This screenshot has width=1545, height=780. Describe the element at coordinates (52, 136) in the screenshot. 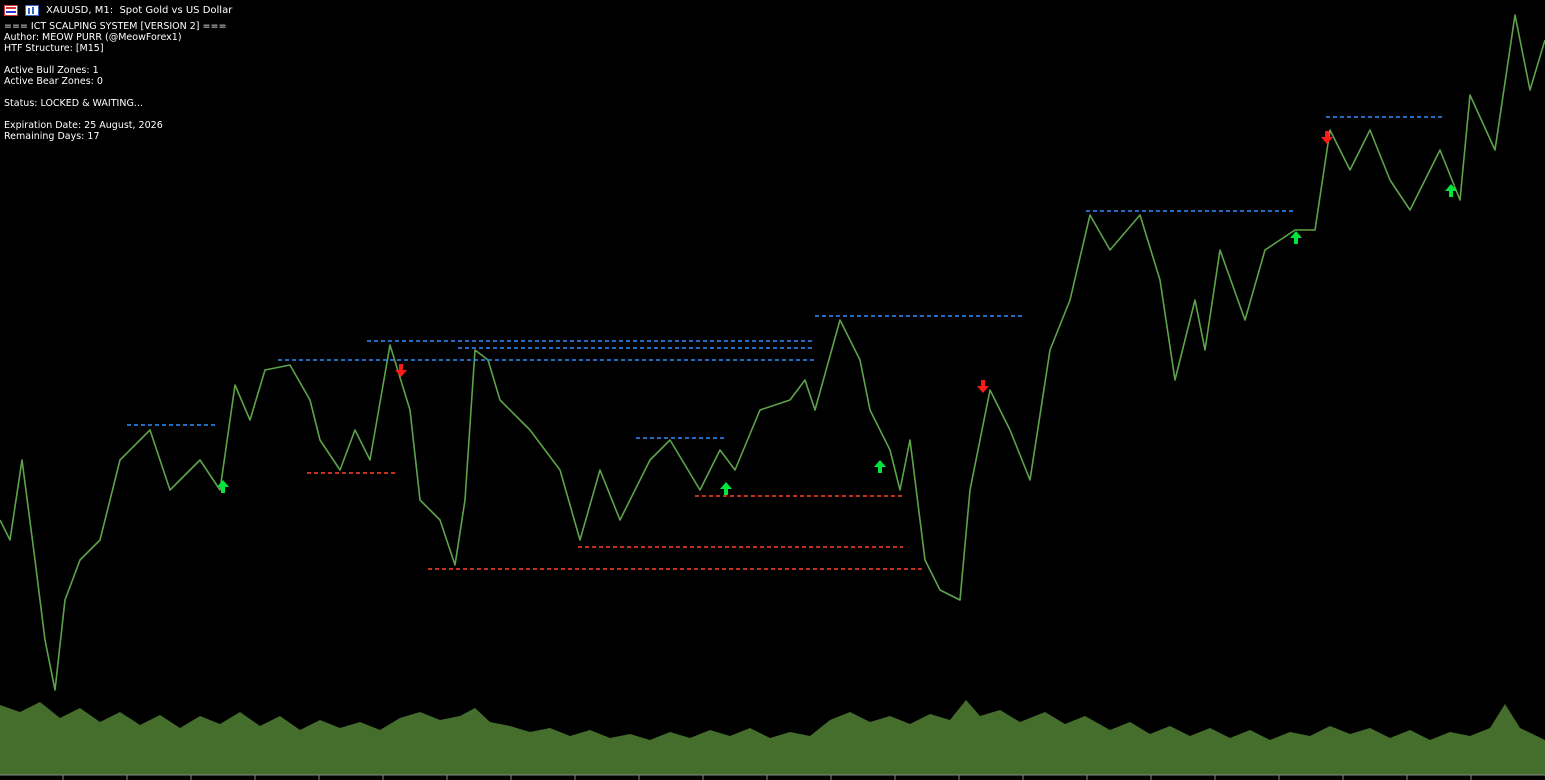

I see `info-line: Remaining Days: 17` at that location.